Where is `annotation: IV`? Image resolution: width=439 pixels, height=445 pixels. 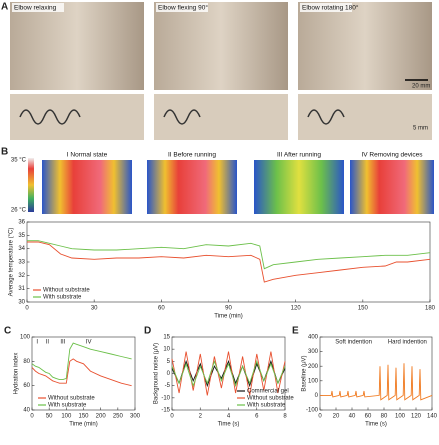
annotation: IV is located at coordinates (89, 343).